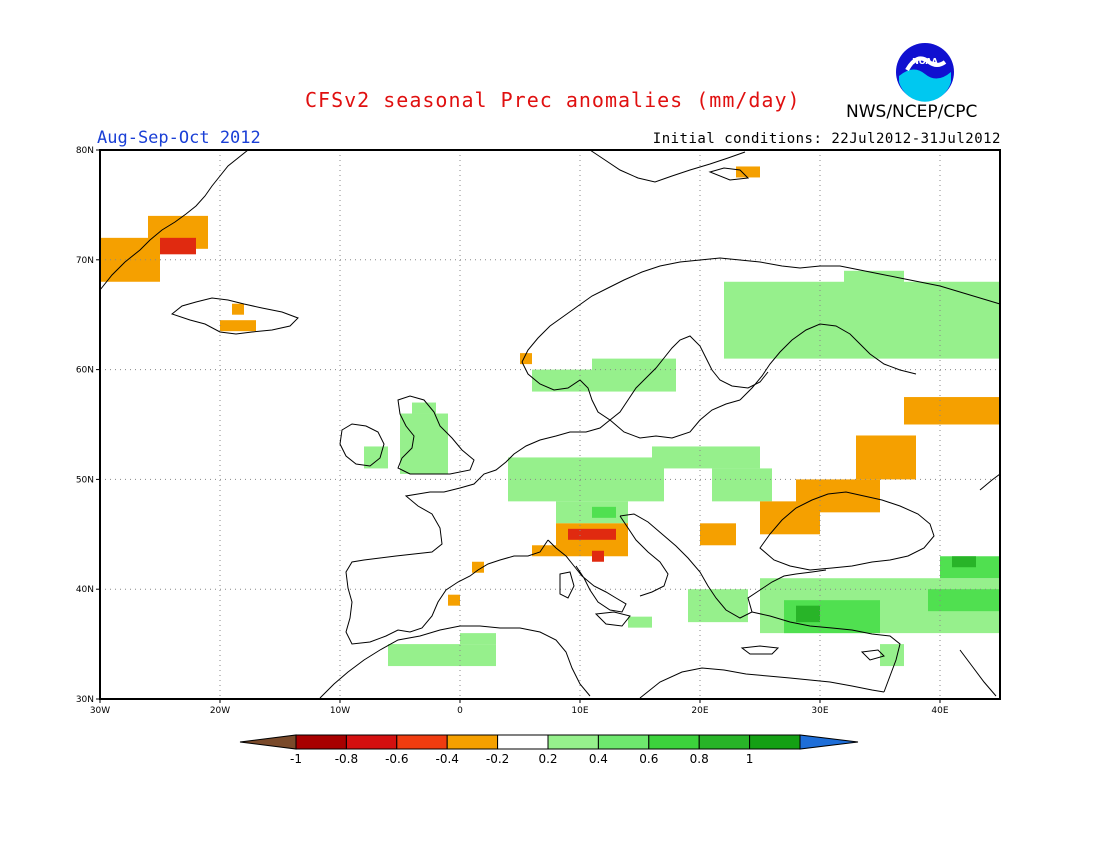 The height and width of the screenshot is (850, 1100). What do you see at coordinates (608, 564) in the screenshot?
I see `italy-coast` at bounding box center [608, 564].